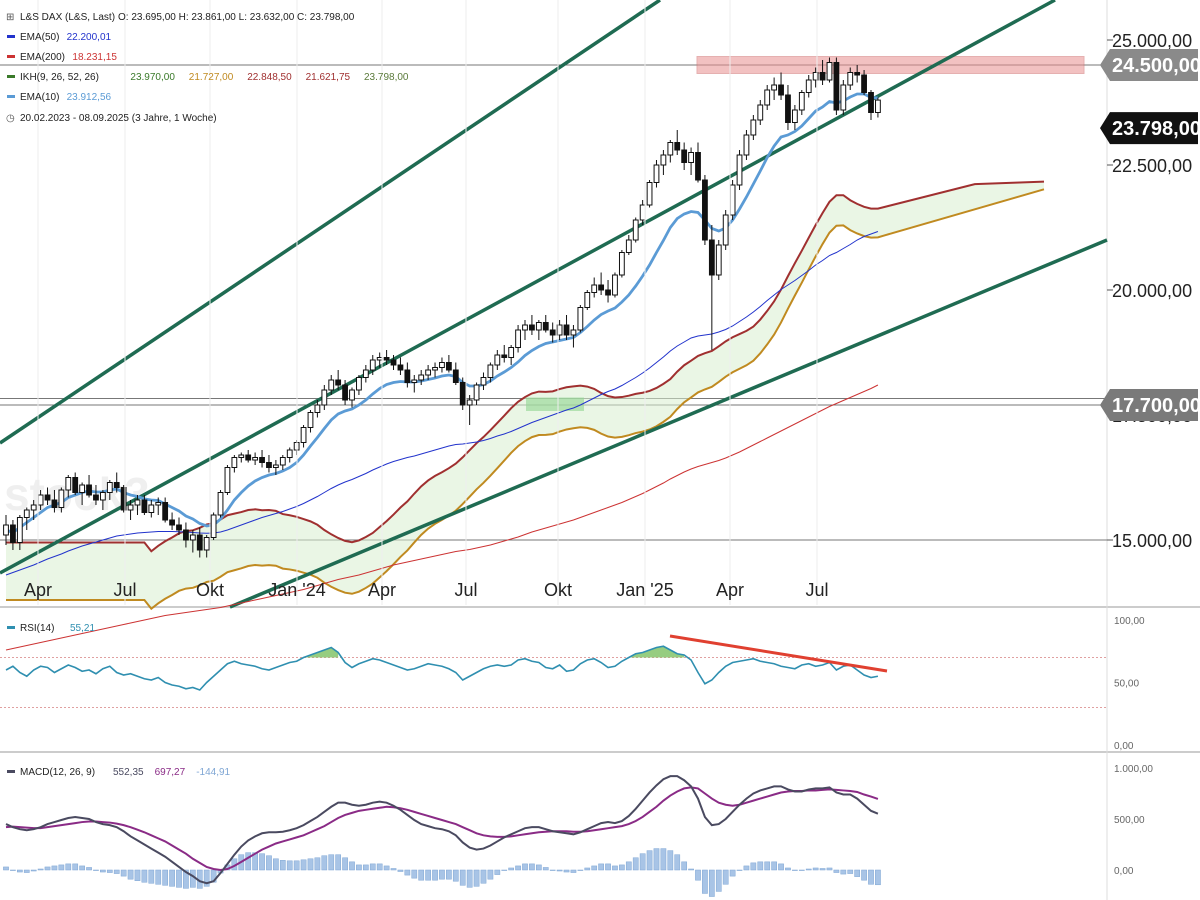 The image size is (1200, 900). I want to click on legend-value-3-0: 23.912,56, so click(89, 97).